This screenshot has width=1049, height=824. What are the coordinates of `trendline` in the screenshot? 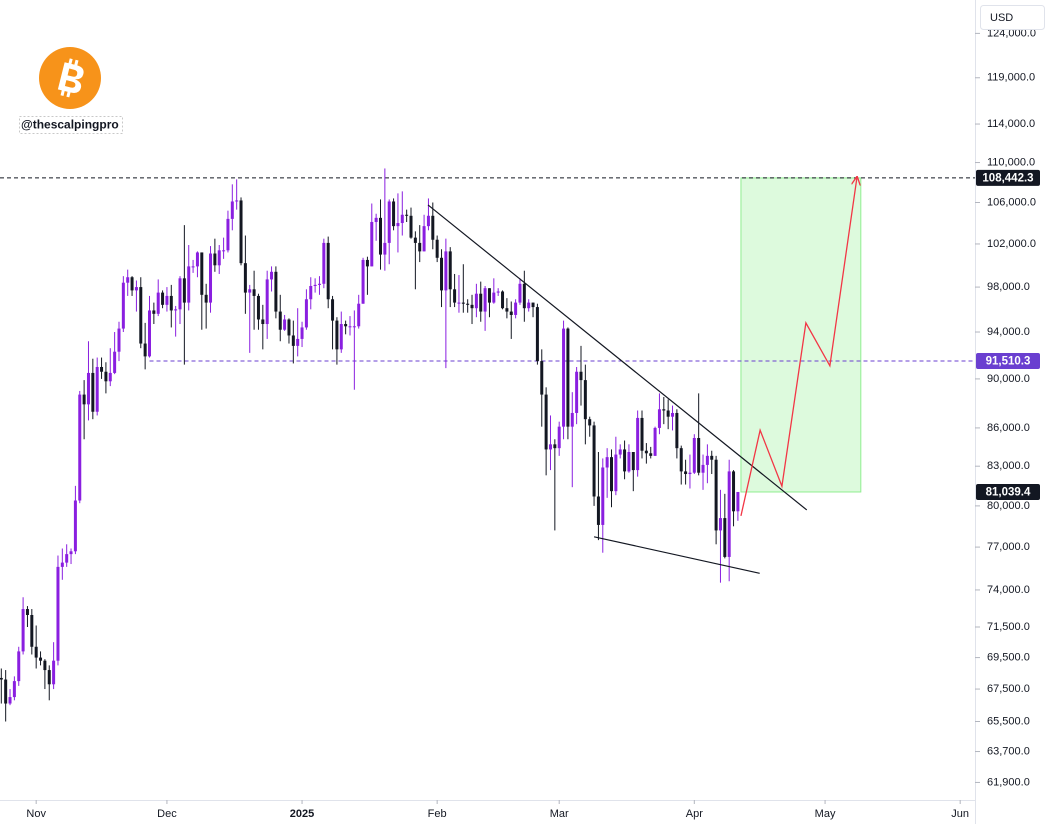 It's located at (617, 357).